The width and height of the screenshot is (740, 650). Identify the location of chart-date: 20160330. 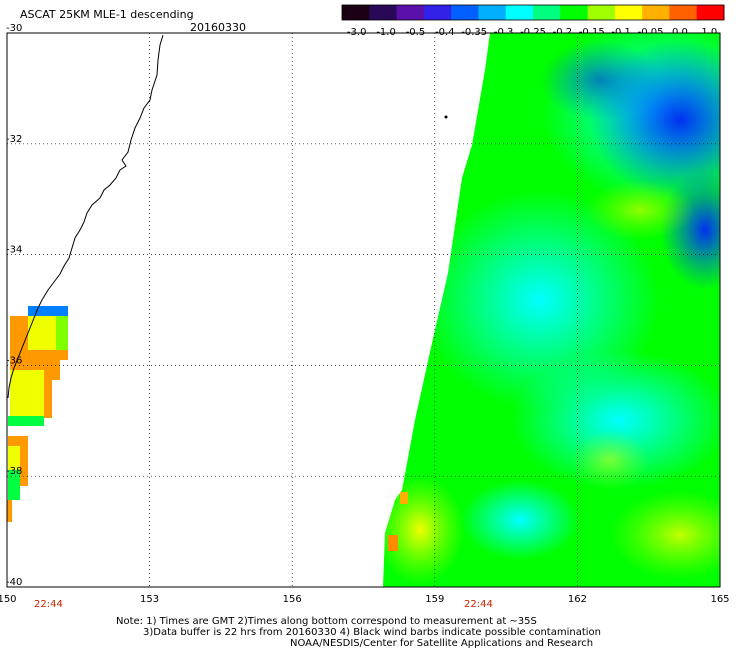
(218, 27).